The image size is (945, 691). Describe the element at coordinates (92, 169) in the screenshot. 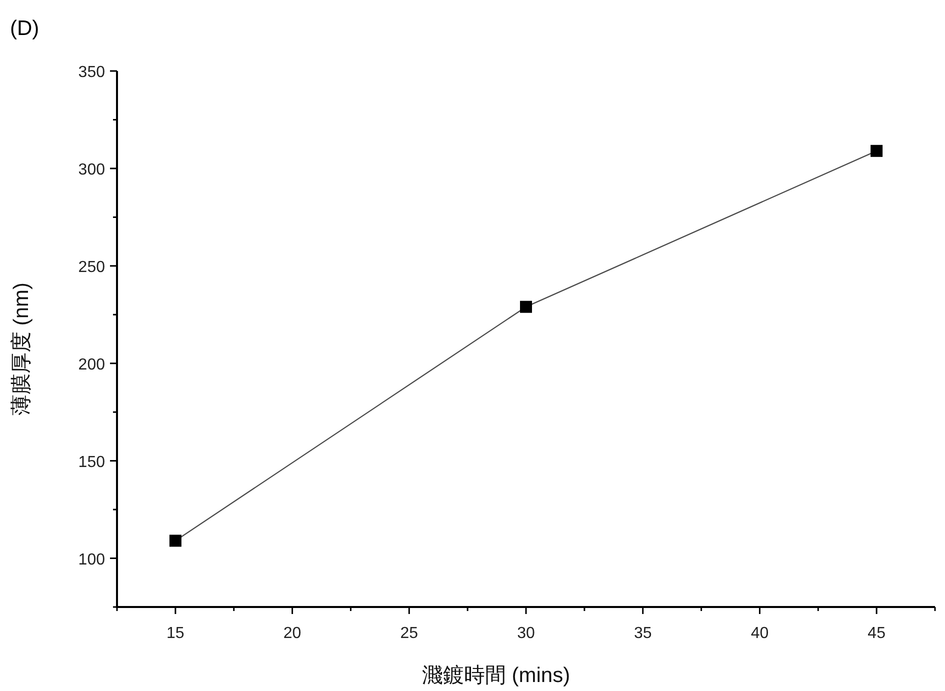

I see `y-tick-label: 300` at that location.